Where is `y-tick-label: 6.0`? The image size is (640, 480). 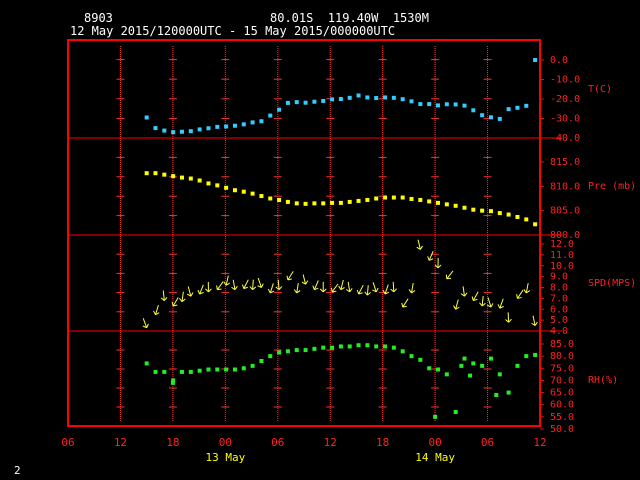
y-tick-label: 6.0 is located at coordinates (559, 309).